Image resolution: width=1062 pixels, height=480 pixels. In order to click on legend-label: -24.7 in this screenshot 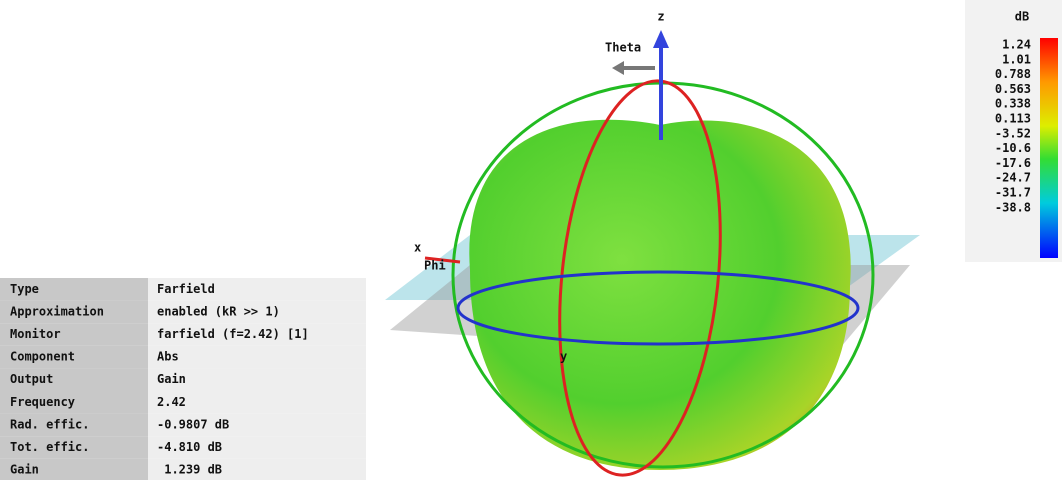, I will do `click(1013, 178)`.